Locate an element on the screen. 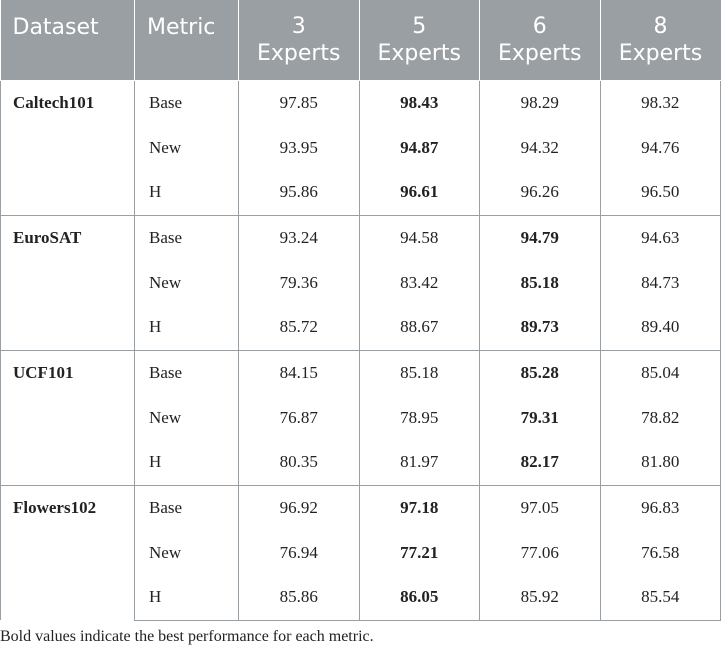  header-6-experts-label: Experts is located at coordinates (539, 53).